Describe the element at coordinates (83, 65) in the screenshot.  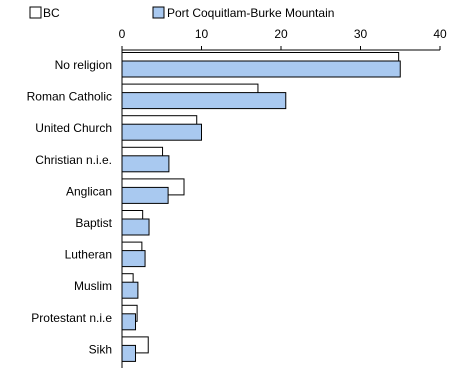
I see `category-label: No religion` at that location.